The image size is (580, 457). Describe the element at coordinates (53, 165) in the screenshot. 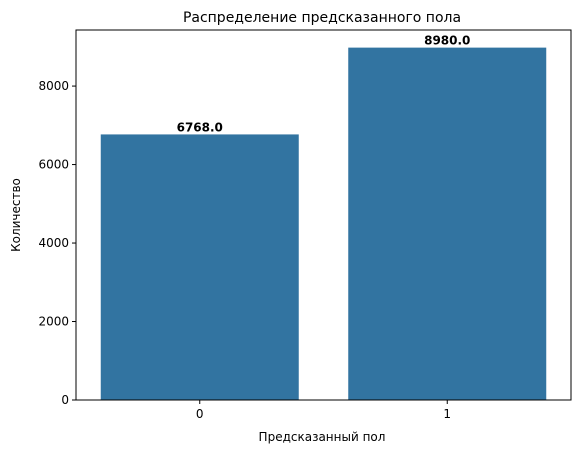

I see `y-tick-label: 6000` at that location.